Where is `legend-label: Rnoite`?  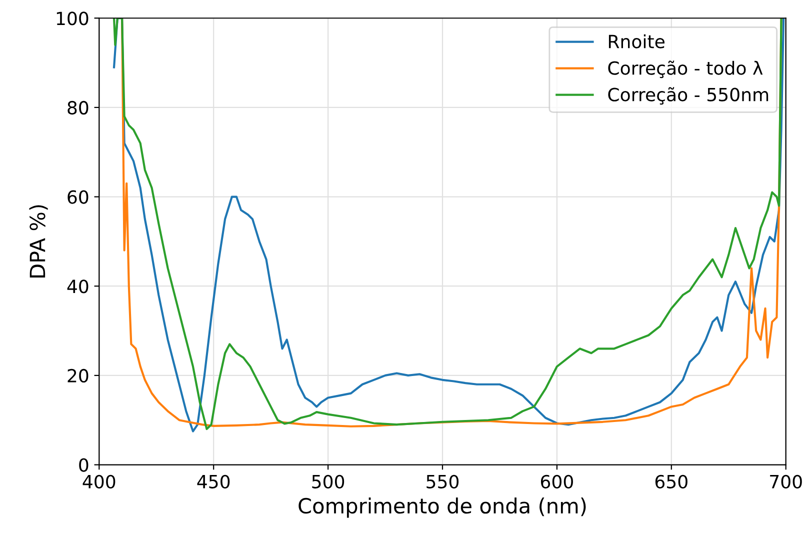 legend-label: Rnoite is located at coordinates (636, 41).